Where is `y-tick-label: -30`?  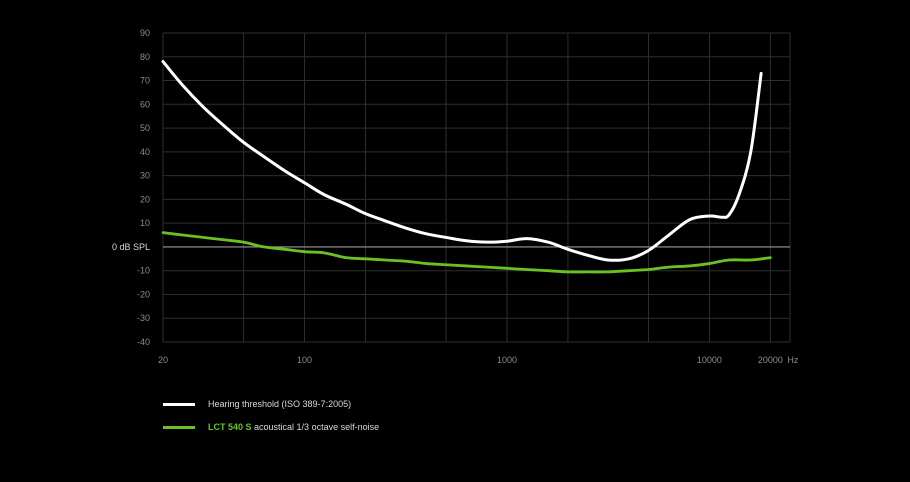 y-tick-label: -30 is located at coordinates (143, 318).